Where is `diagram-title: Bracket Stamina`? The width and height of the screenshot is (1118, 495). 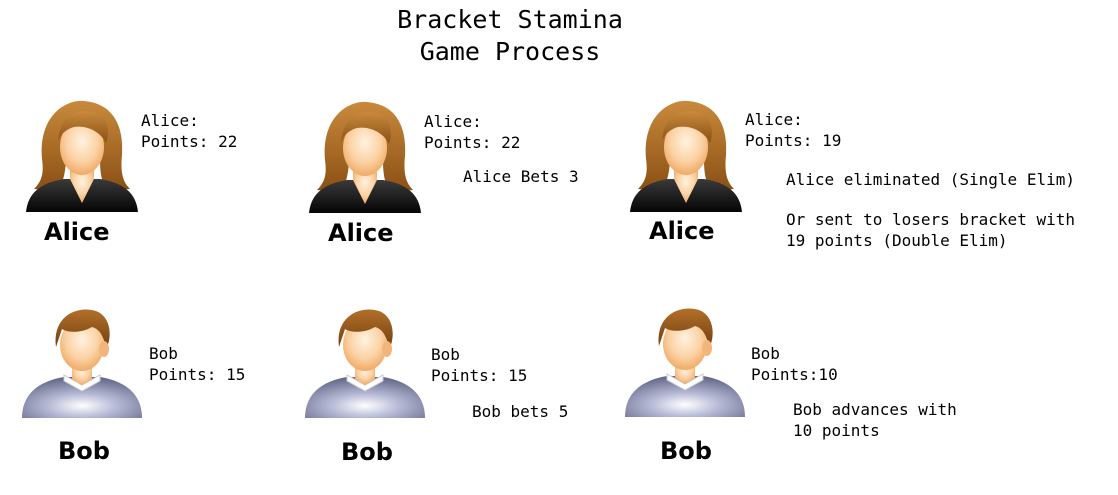 diagram-title: Bracket Stamina is located at coordinates (510, 19).